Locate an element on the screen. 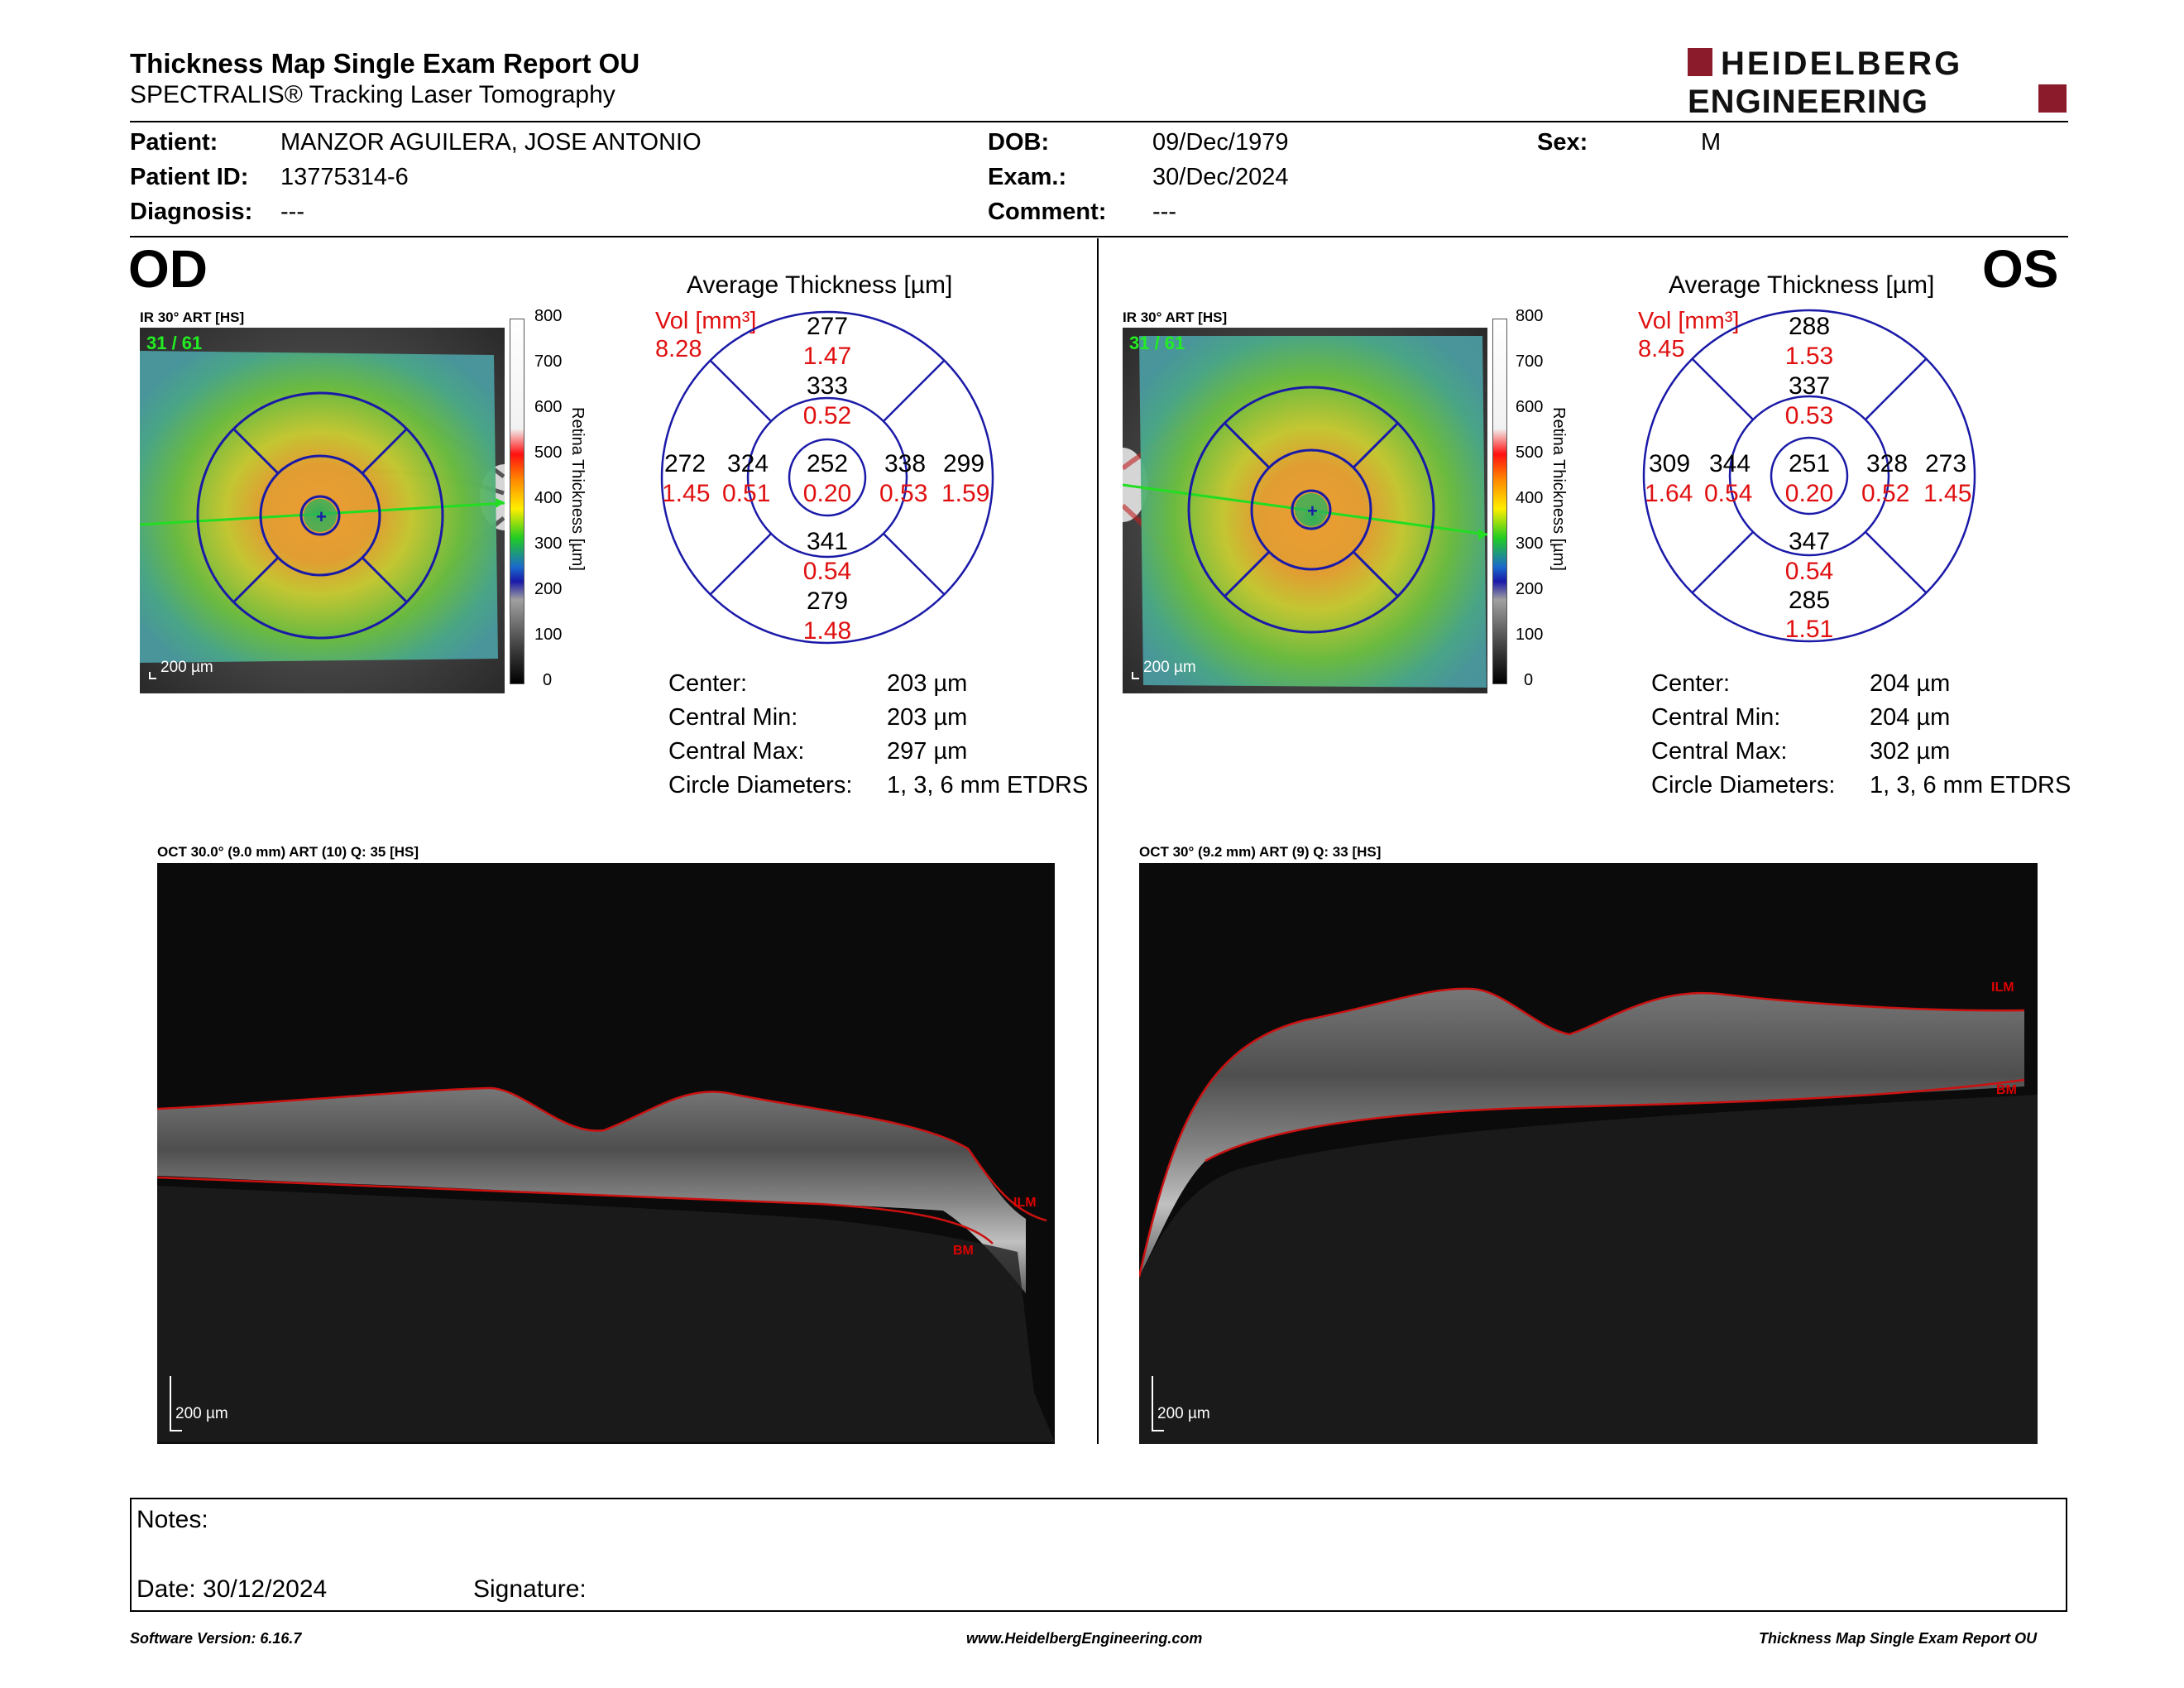 The height and width of the screenshot is (1688, 2184). logo-line1: HEIDELBERG is located at coordinates (1841, 64).